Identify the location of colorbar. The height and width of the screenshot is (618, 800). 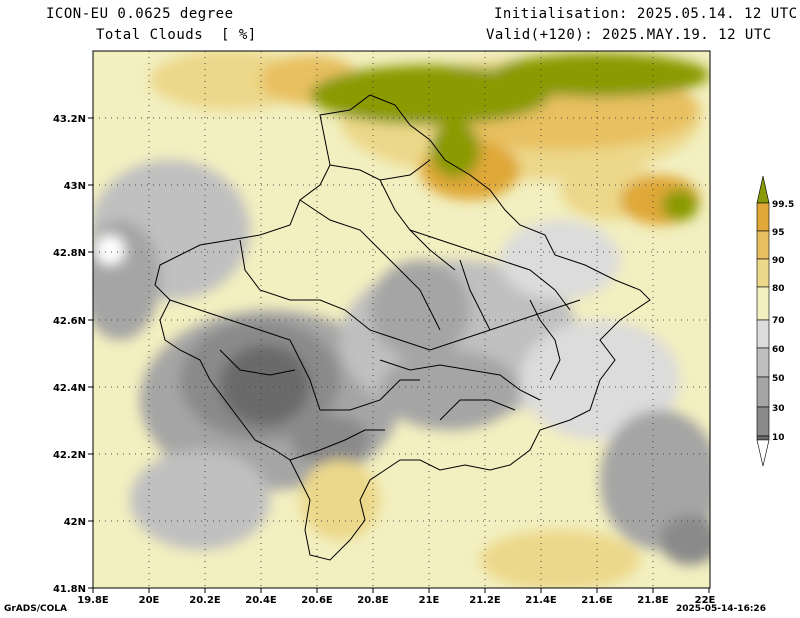
(763, 321).